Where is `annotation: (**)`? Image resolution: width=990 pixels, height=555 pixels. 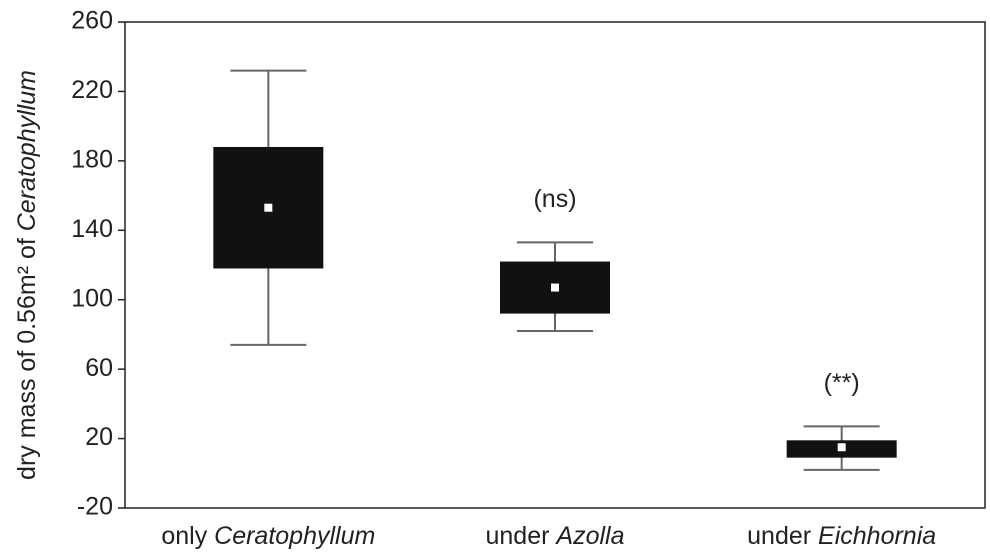 annotation: (**) is located at coordinates (842, 383).